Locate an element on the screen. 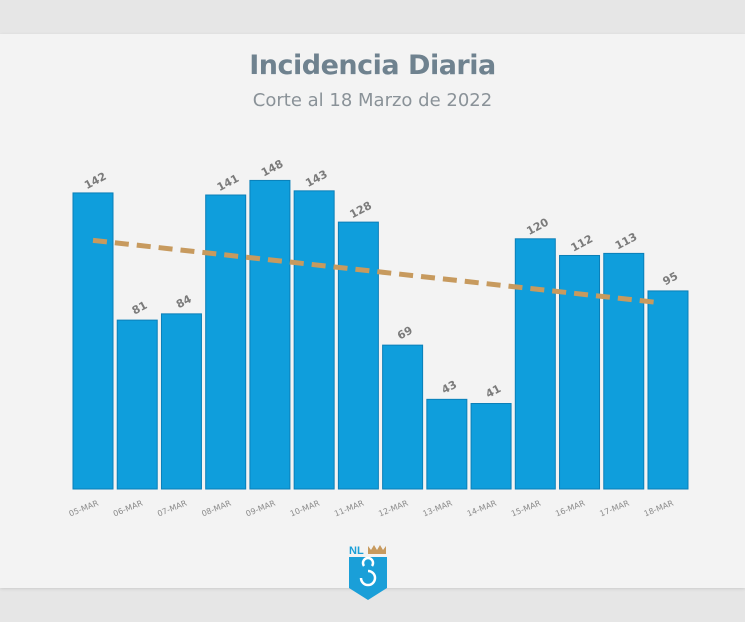 This screenshot has width=745, height=622. x-tick-label: 05-MAR is located at coordinates (84, 508).